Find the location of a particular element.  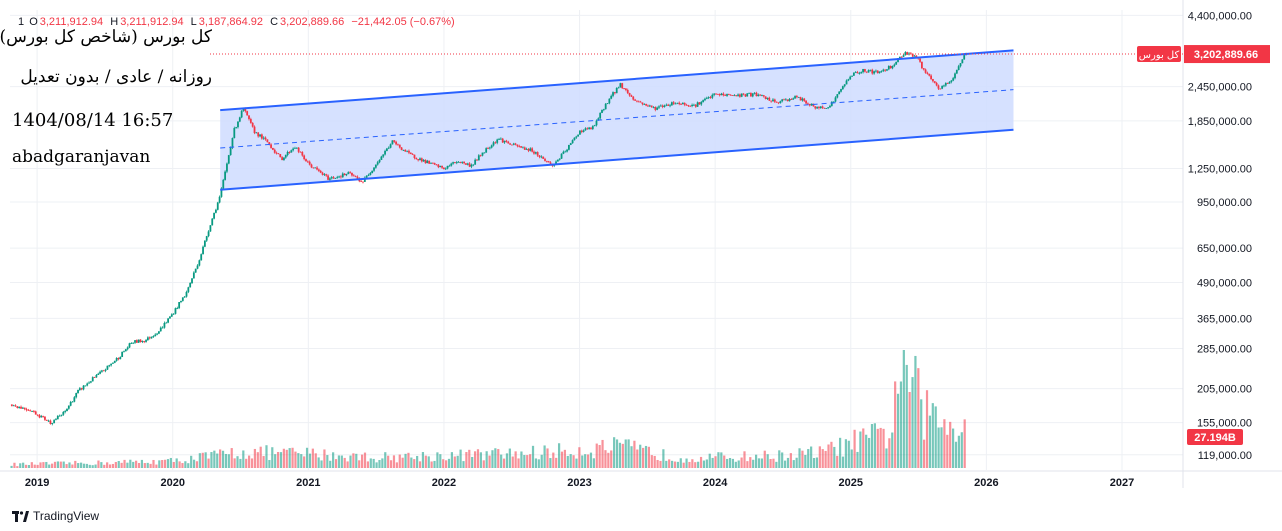

channel-lower-line is located at coordinates (617, 159).